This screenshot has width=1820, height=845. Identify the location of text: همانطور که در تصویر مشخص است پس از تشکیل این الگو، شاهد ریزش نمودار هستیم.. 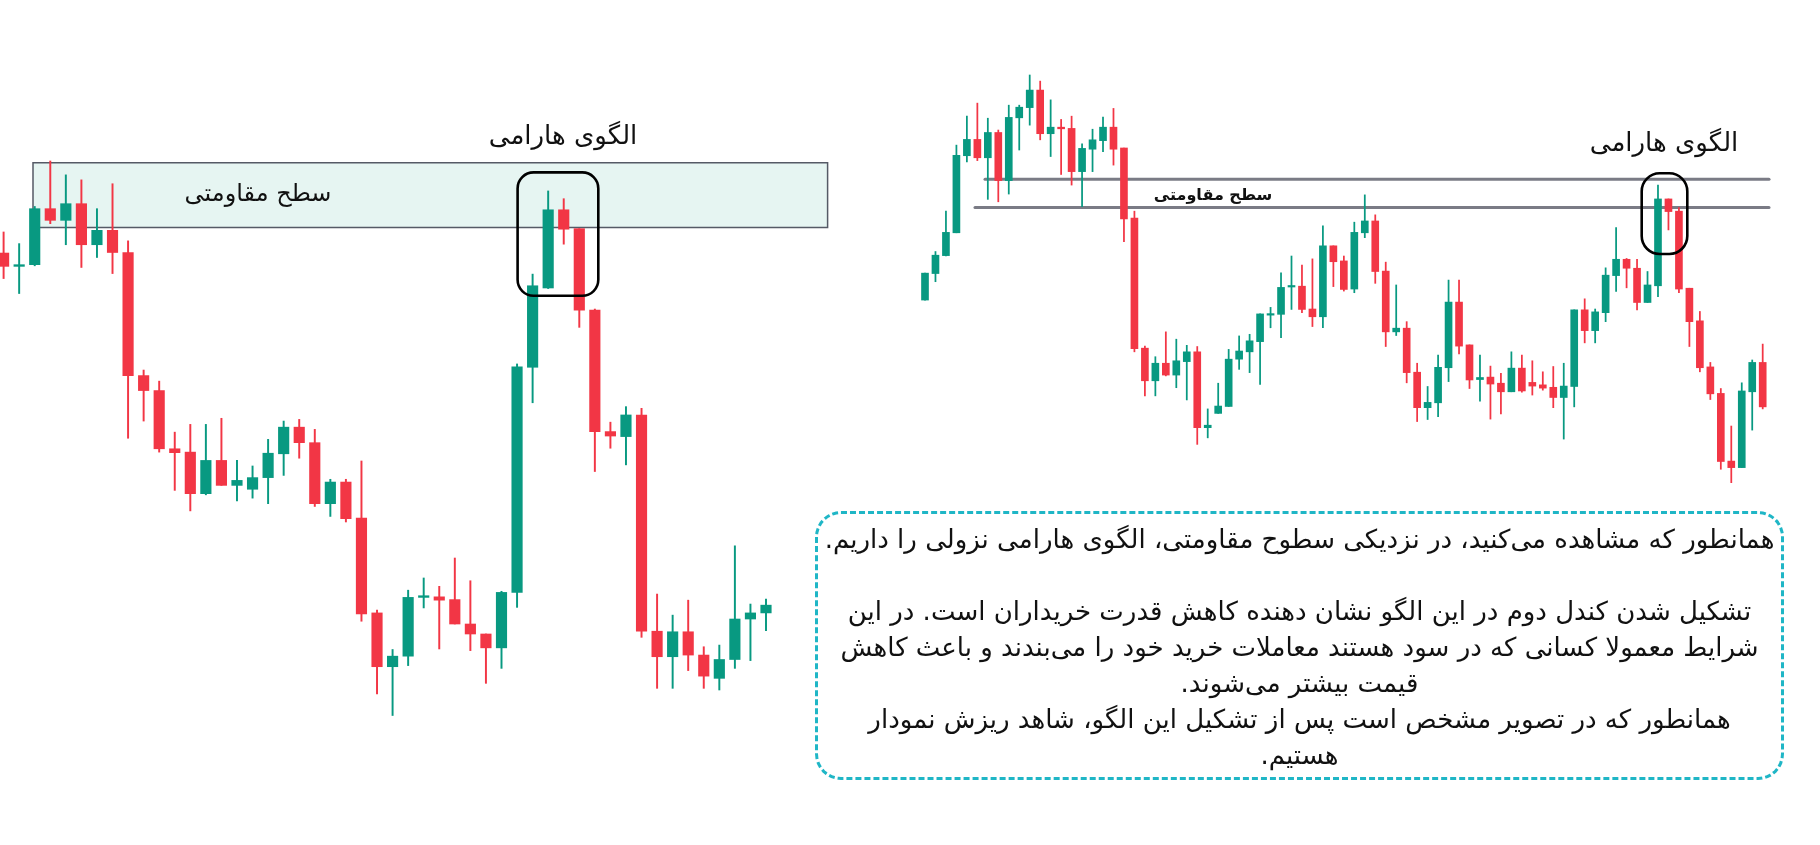
(1299, 738).